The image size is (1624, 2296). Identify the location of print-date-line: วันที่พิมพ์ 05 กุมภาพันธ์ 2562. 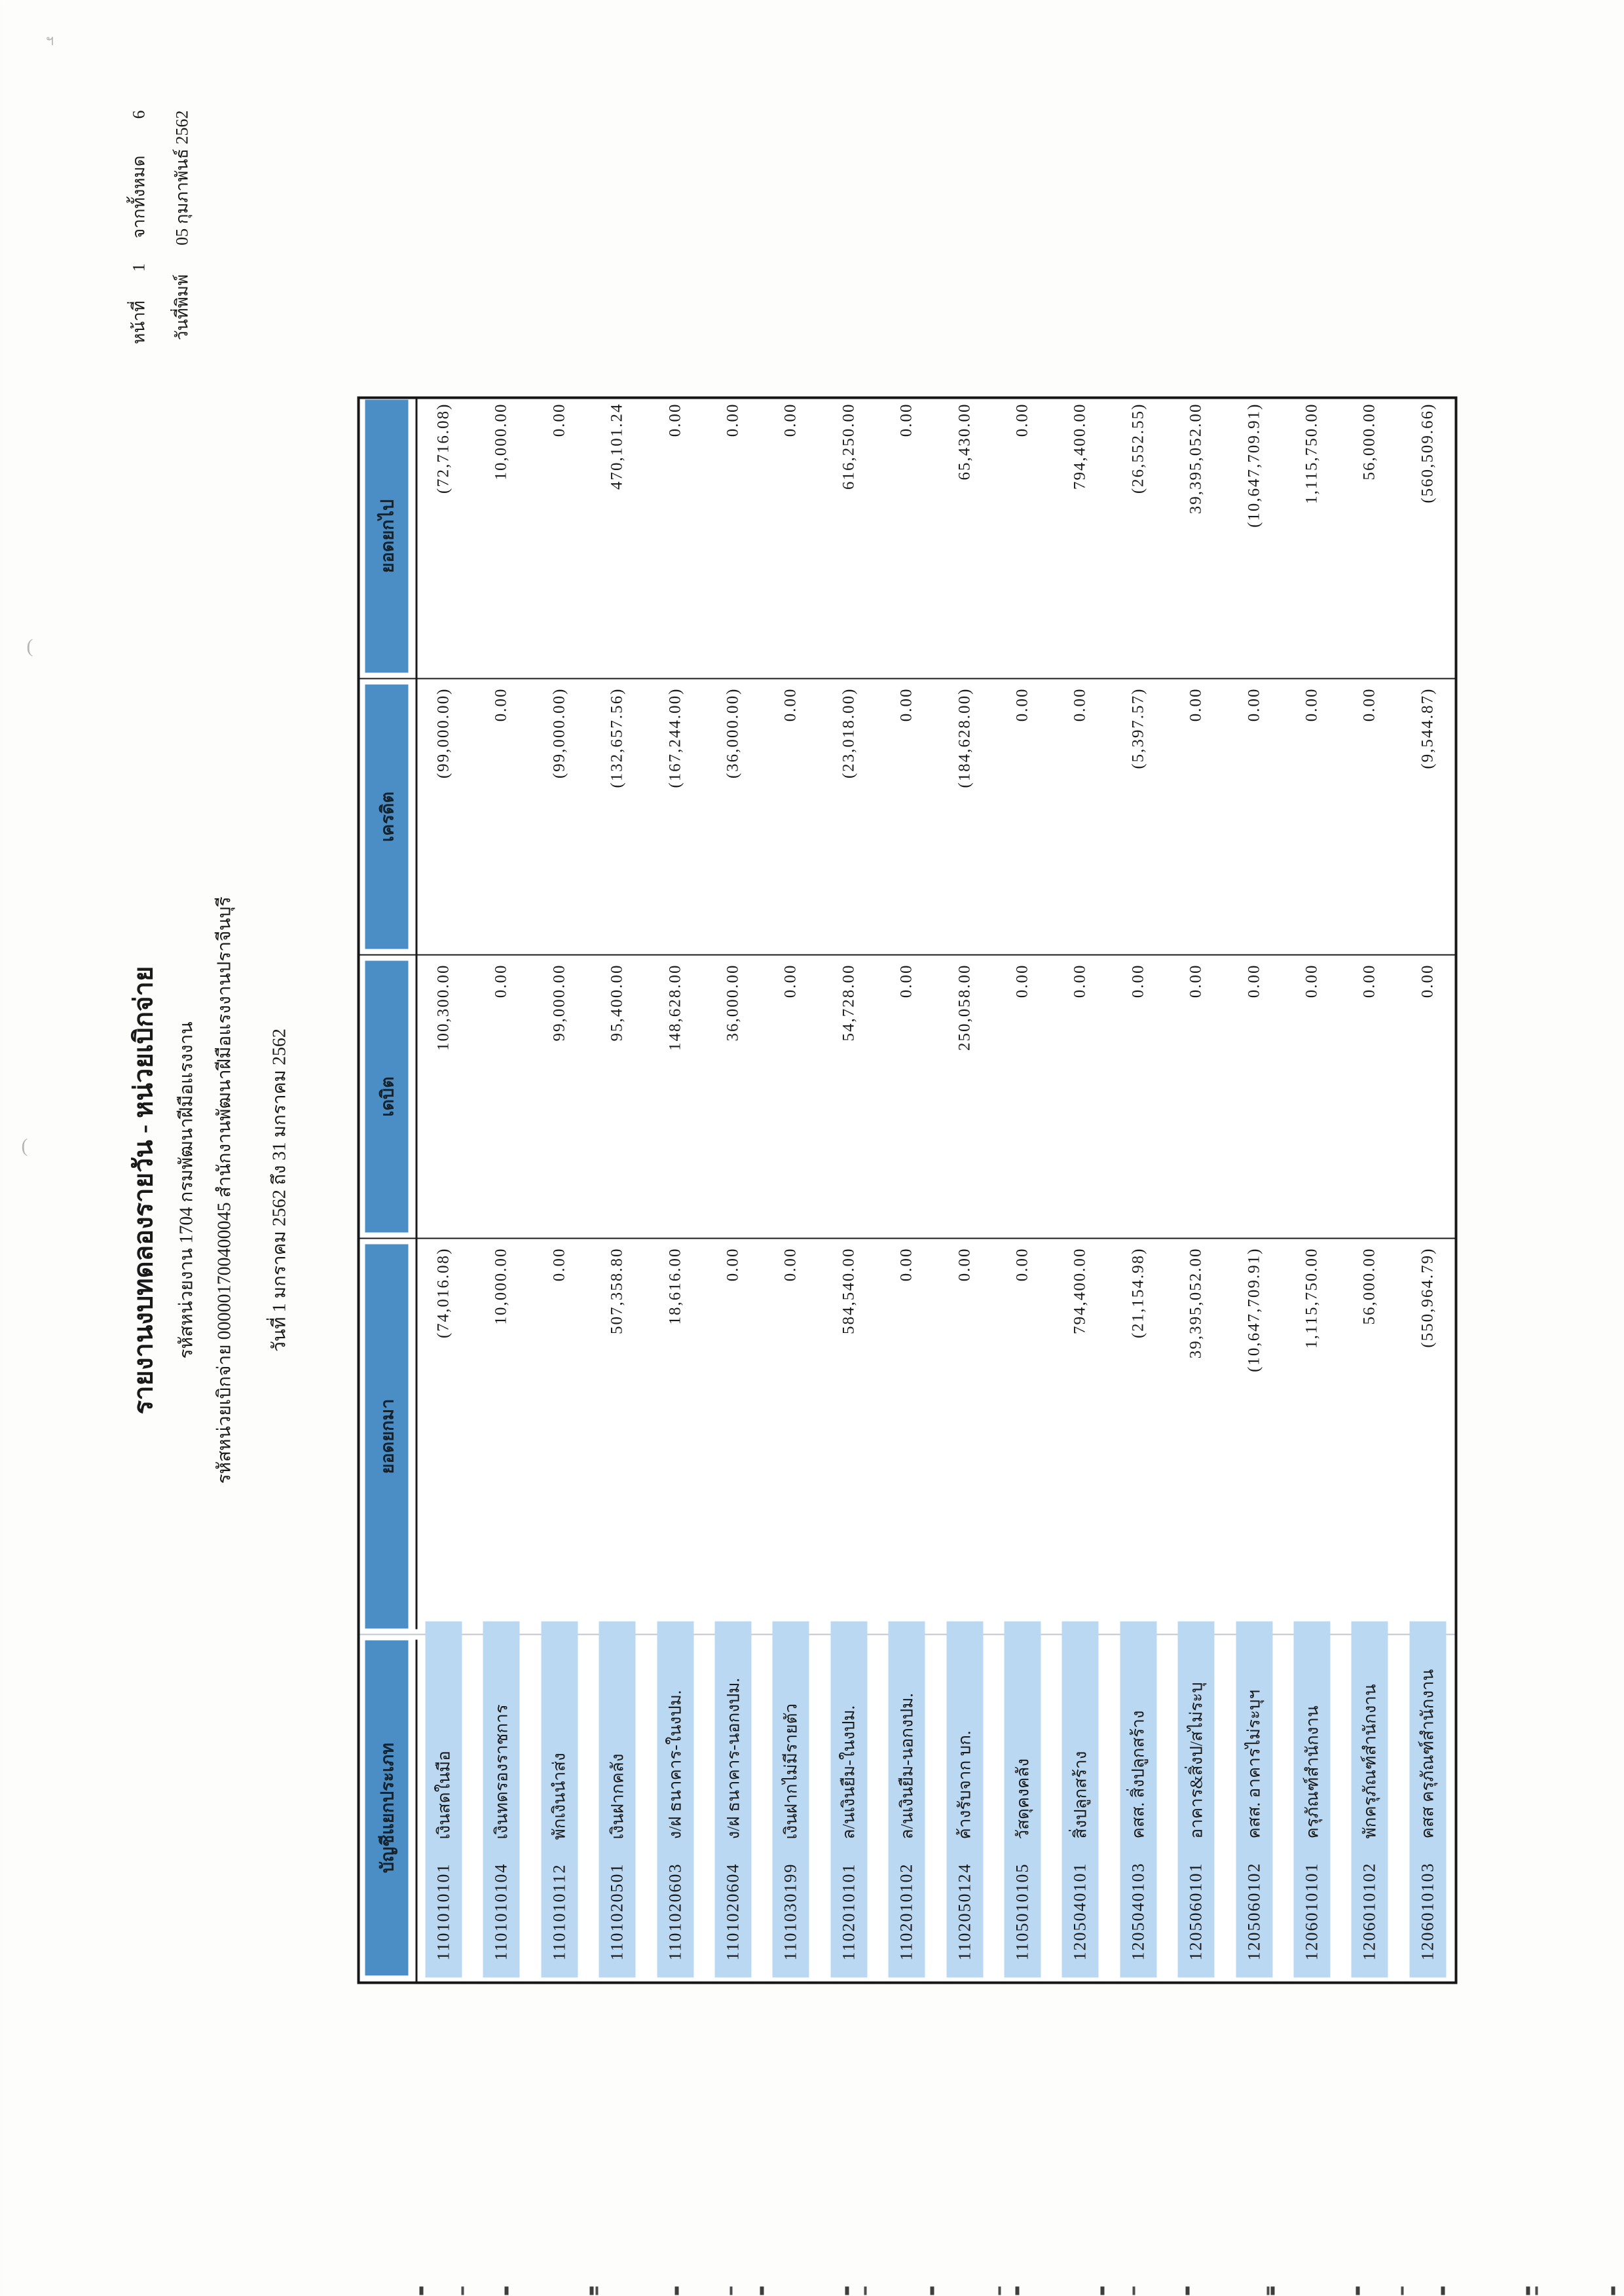
(182, 225).